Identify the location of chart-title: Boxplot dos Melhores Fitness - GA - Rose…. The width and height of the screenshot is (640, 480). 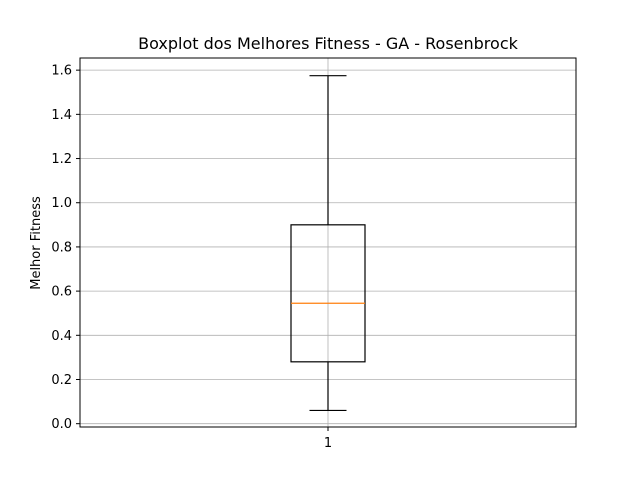
(328, 43).